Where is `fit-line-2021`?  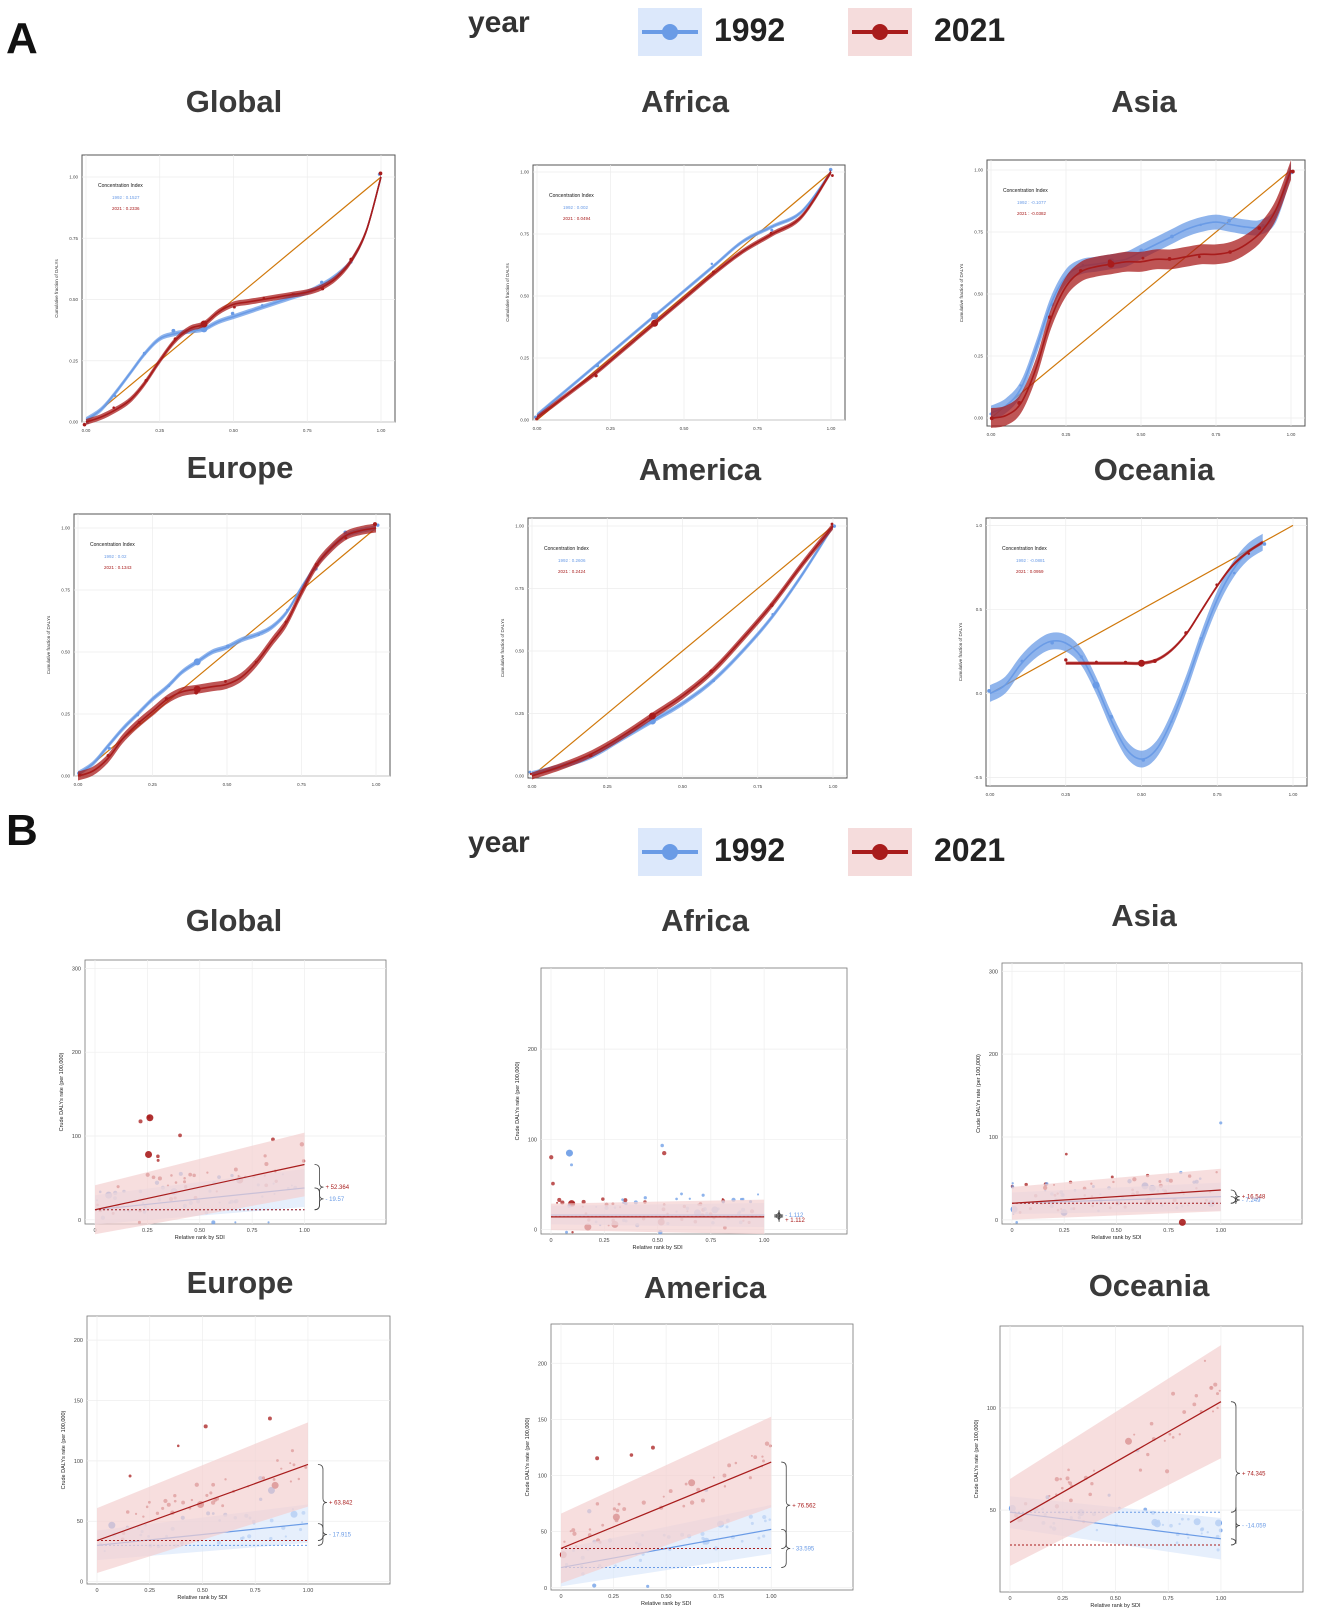 fit-line-2021 is located at coordinates (666, 1505).